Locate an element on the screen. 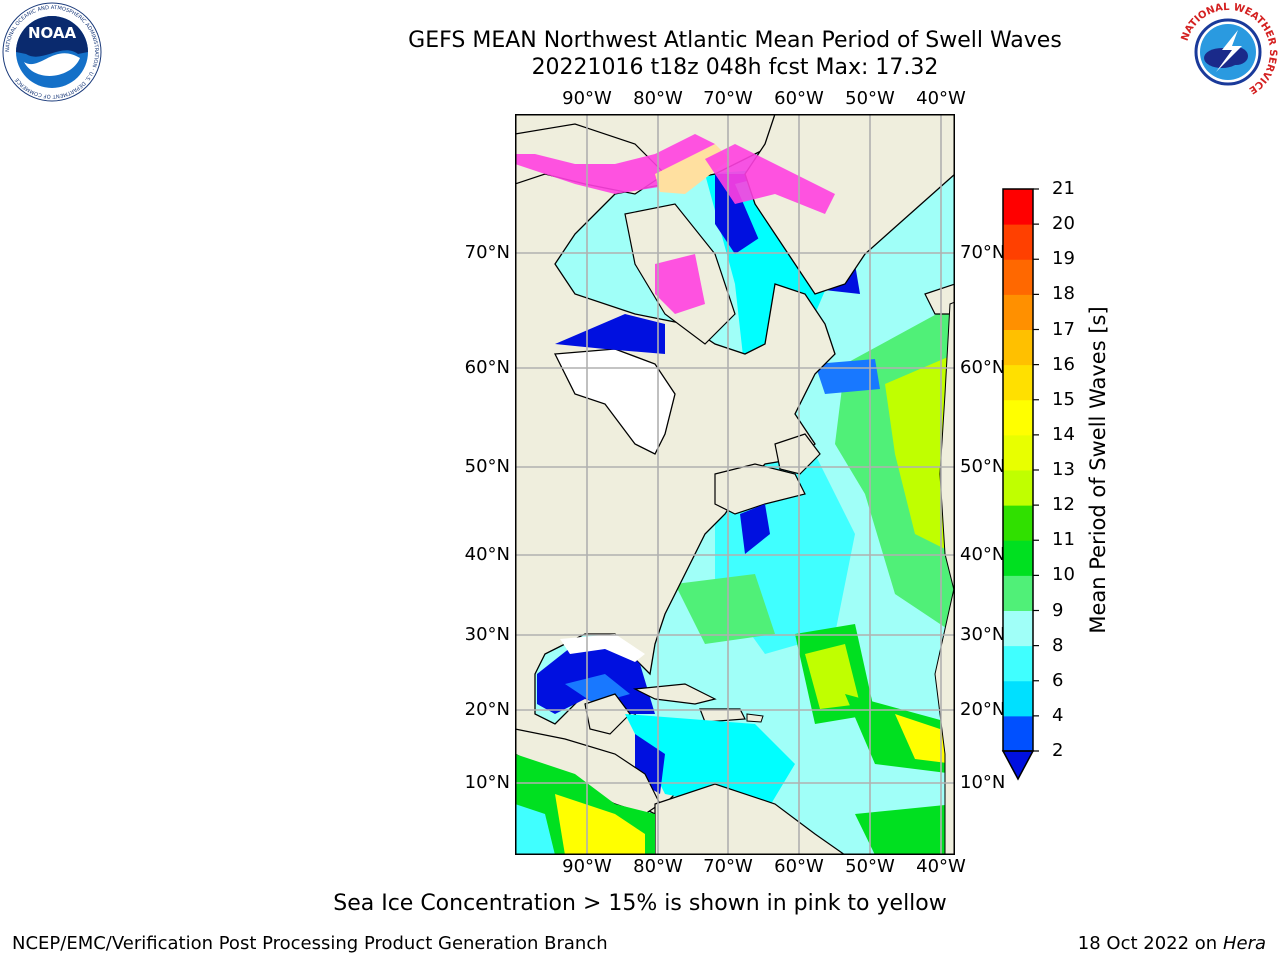 The height and width of the screenshot is (960, 1280). land-iceland is located at coordinates (939, 299).